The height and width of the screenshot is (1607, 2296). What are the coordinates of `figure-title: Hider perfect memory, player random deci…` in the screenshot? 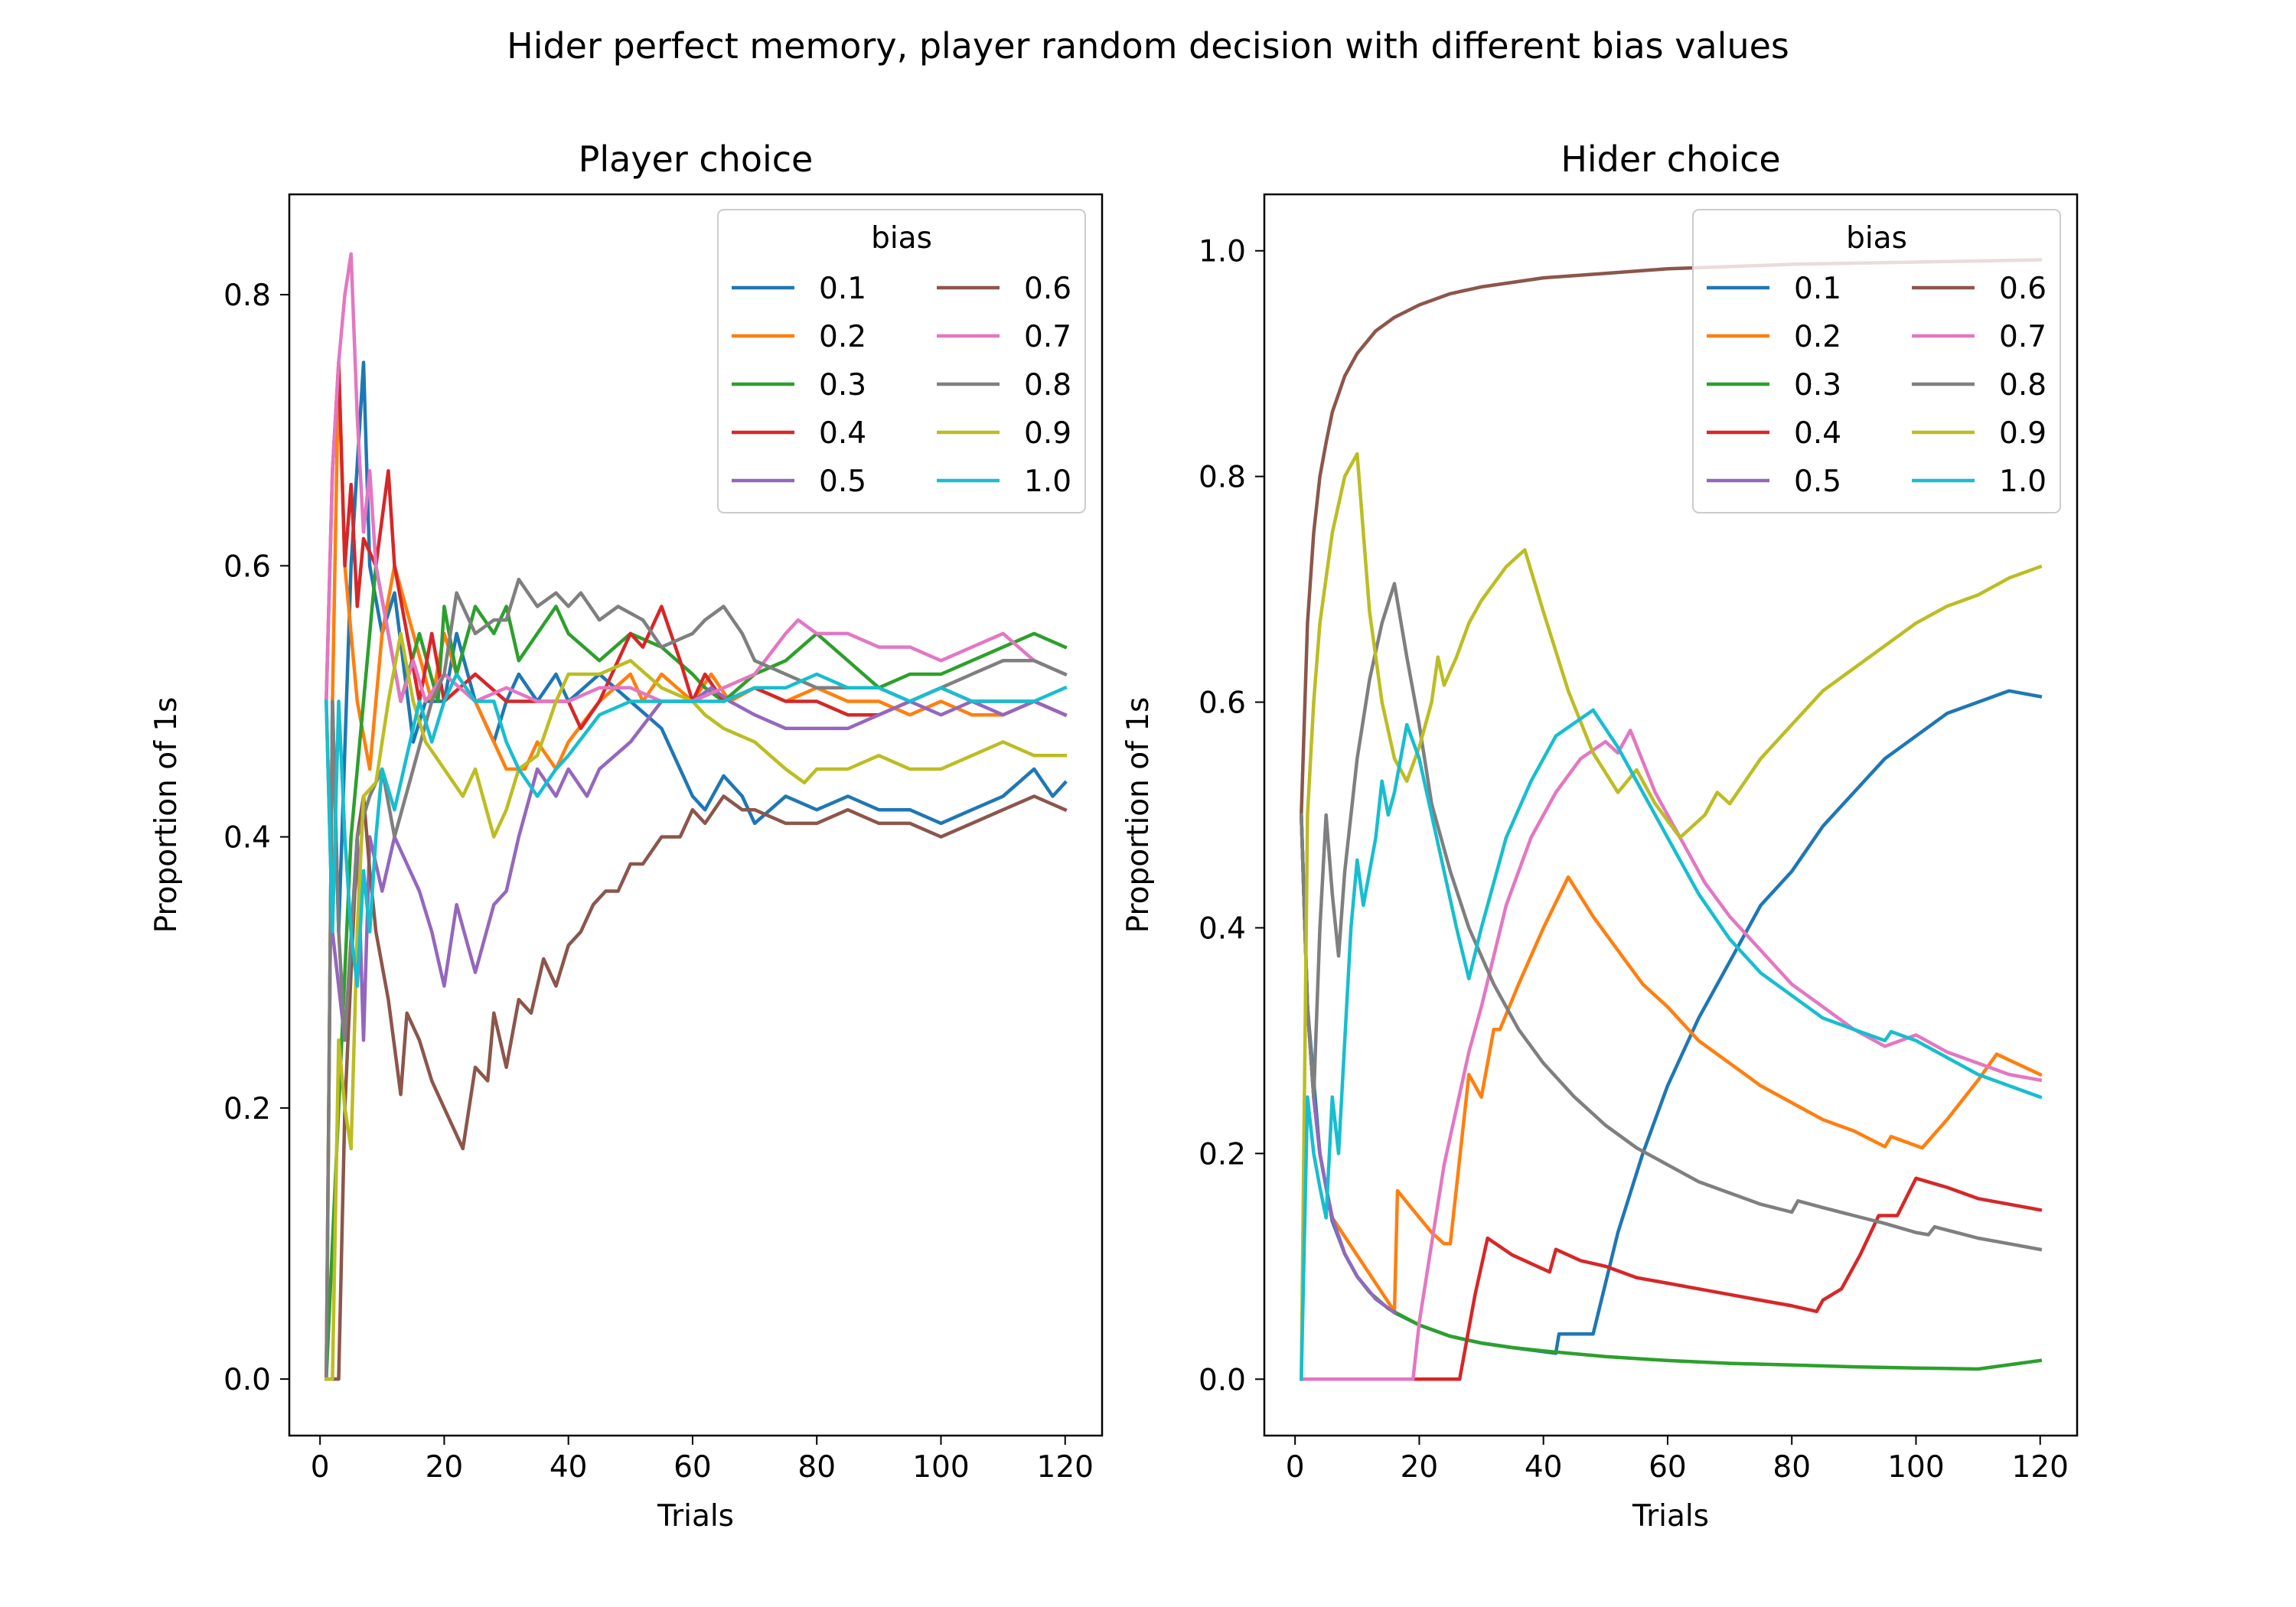 It's located at (1148, 46).